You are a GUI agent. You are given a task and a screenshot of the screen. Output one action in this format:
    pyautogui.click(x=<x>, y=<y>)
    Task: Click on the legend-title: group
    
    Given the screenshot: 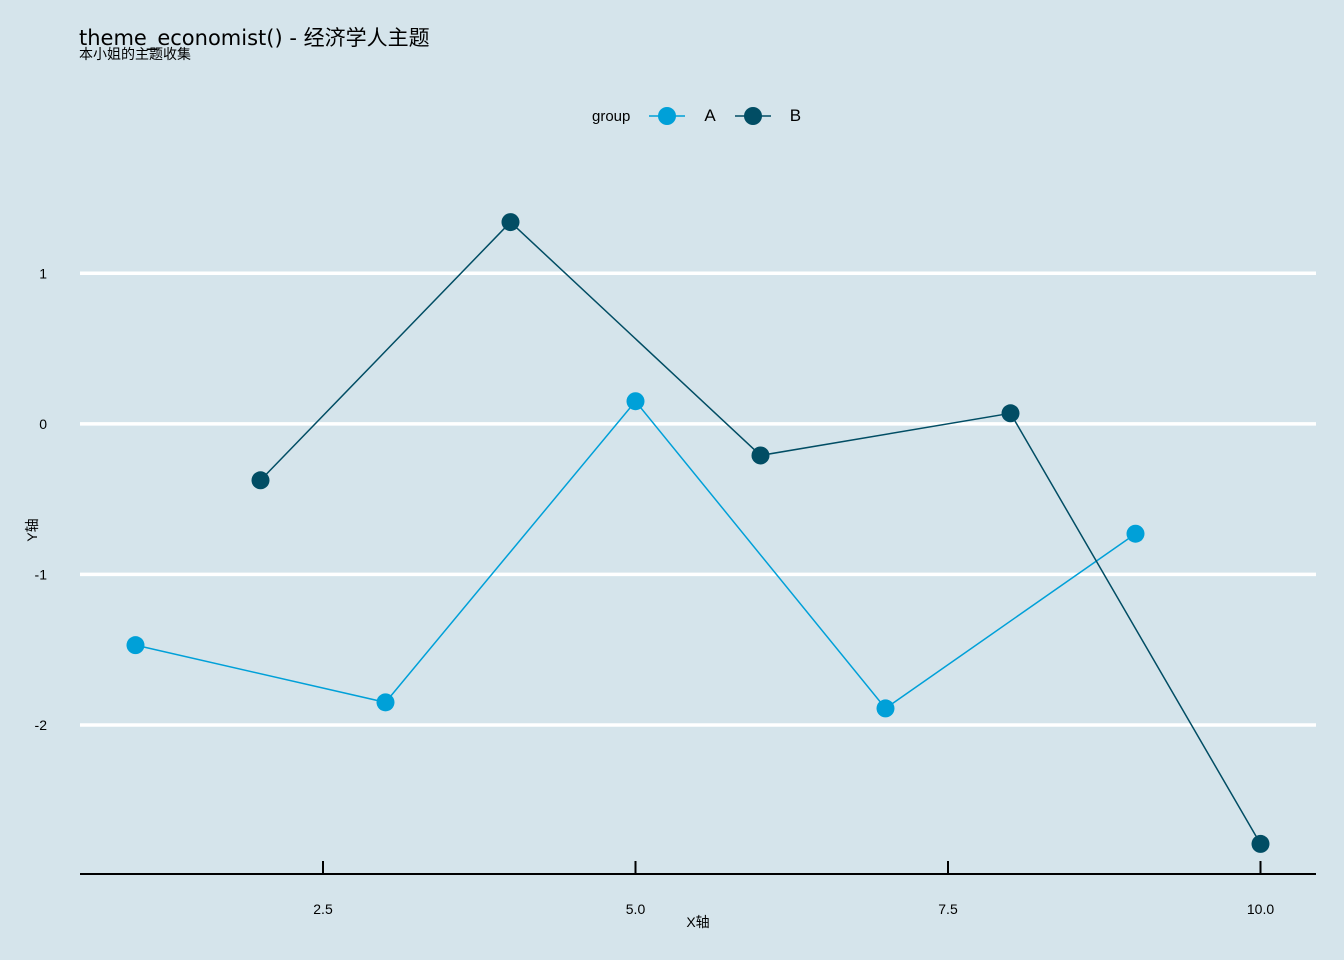 What is the action you would take?
    pyautogui.click(x=611, y=116)
    